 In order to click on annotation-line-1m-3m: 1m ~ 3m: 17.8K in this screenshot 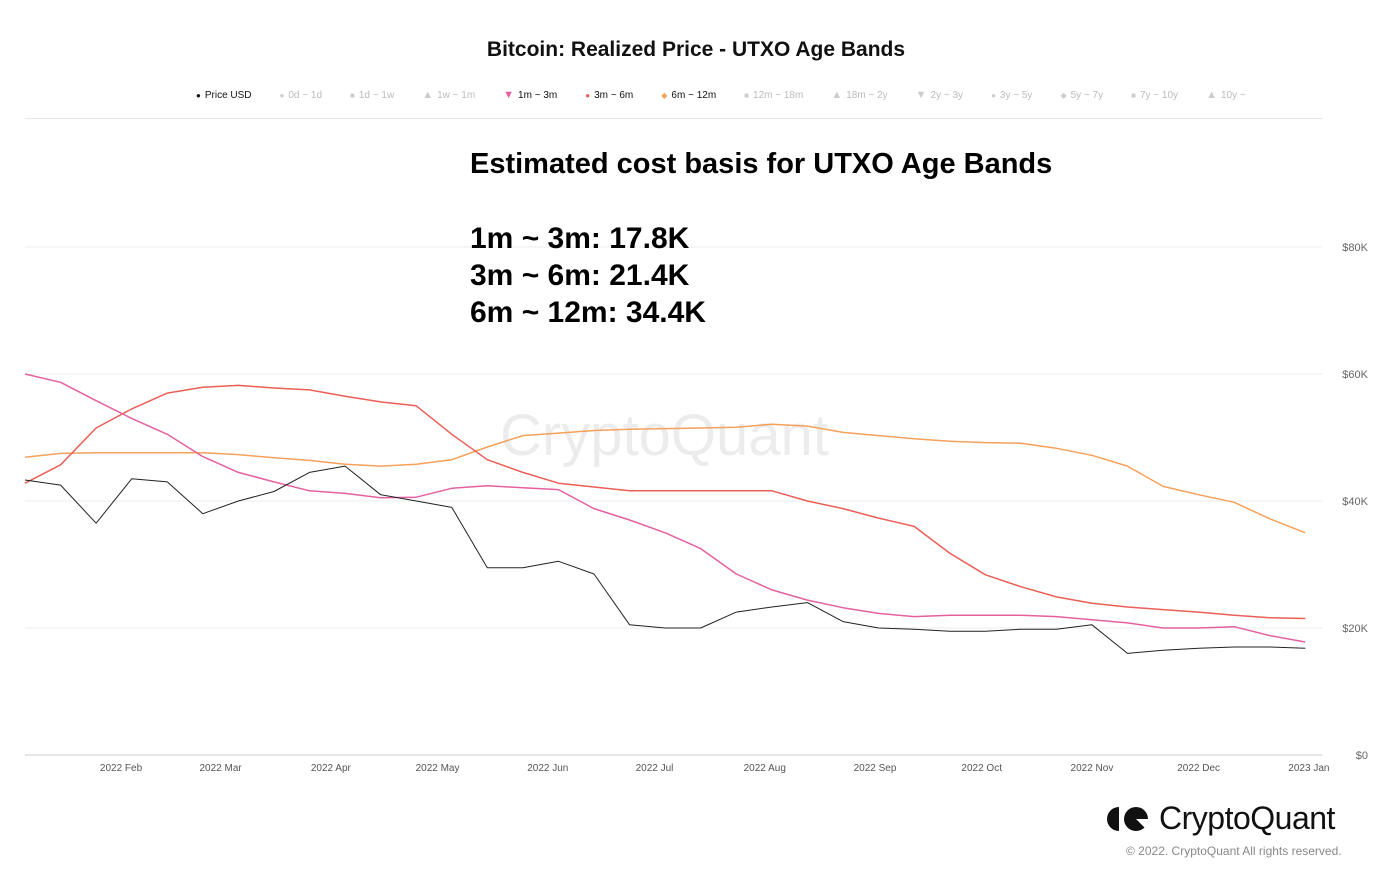, I will do `click(580, 238)`.